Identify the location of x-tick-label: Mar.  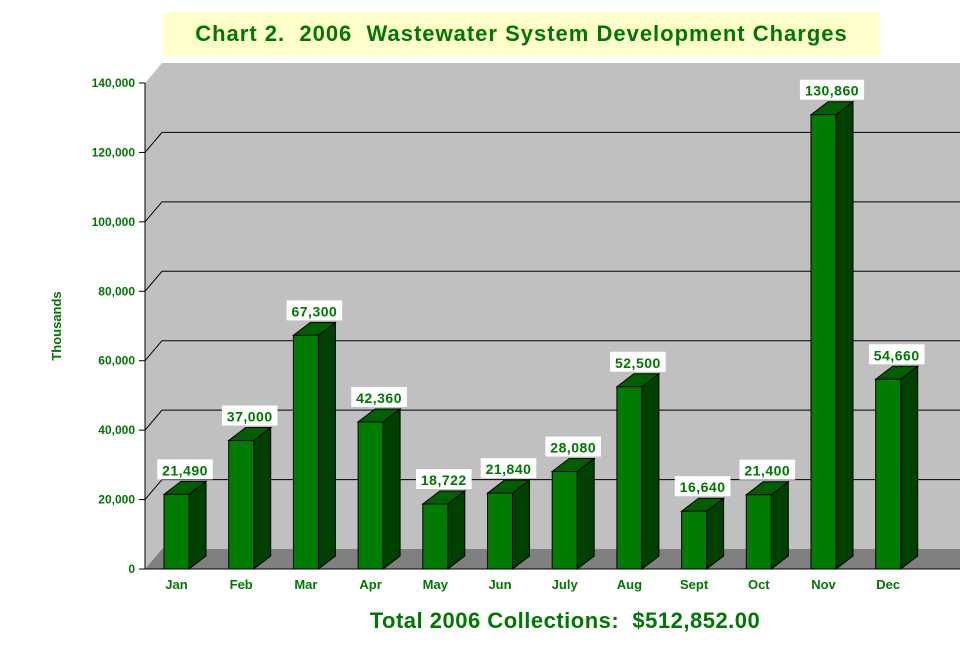
(305, 584).